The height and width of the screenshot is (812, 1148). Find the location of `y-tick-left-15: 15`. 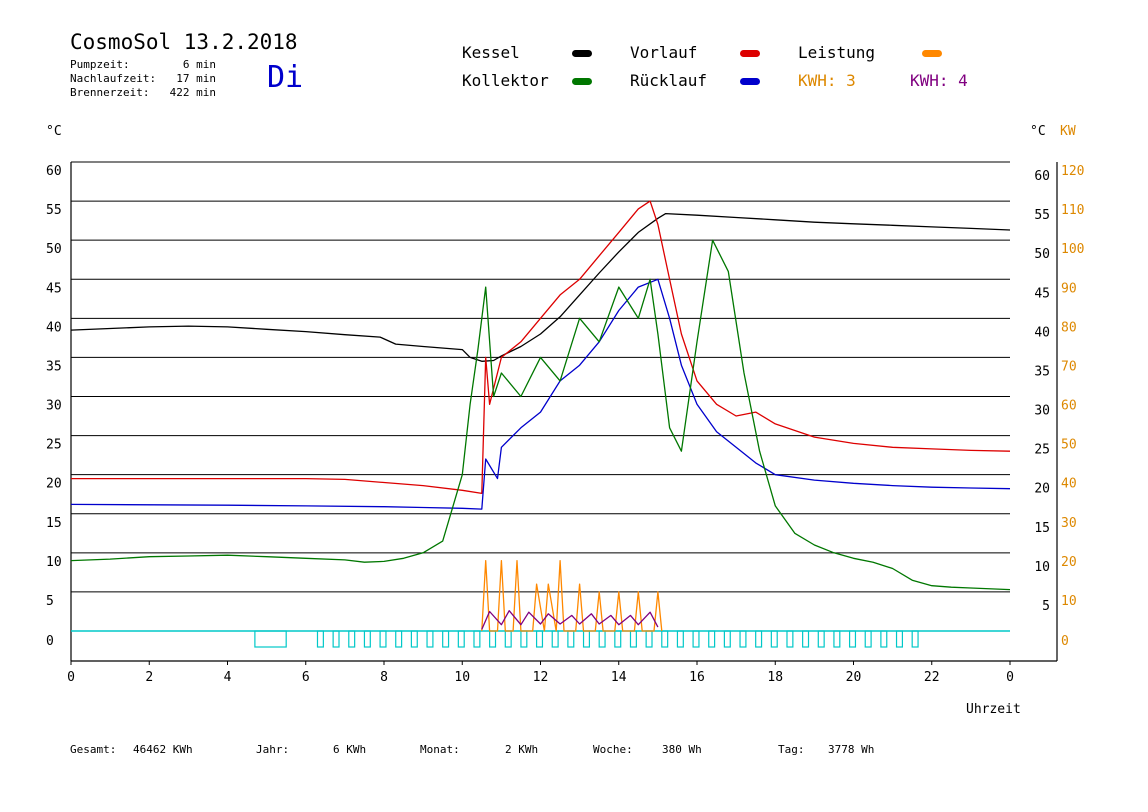

y-tick-left-15: 15 is located at coordinates (54, 523).